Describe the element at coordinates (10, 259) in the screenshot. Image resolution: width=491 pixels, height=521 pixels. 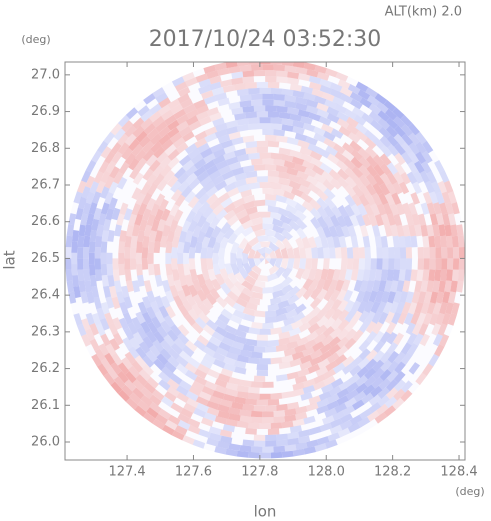
I see `y-axis-label: lat` at that location.